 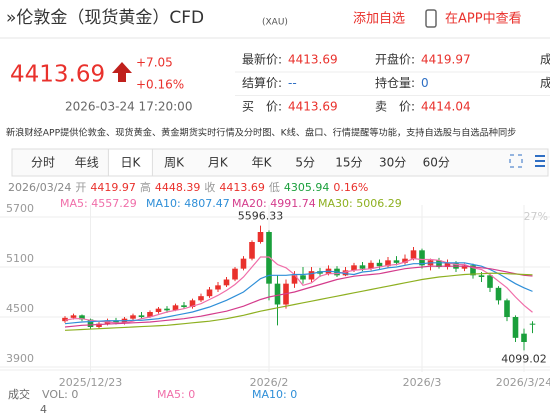 What do you see at coordinates (209, 187) in the screenshot?
I see `summary-text: 收` at bounding box center [209, 187].